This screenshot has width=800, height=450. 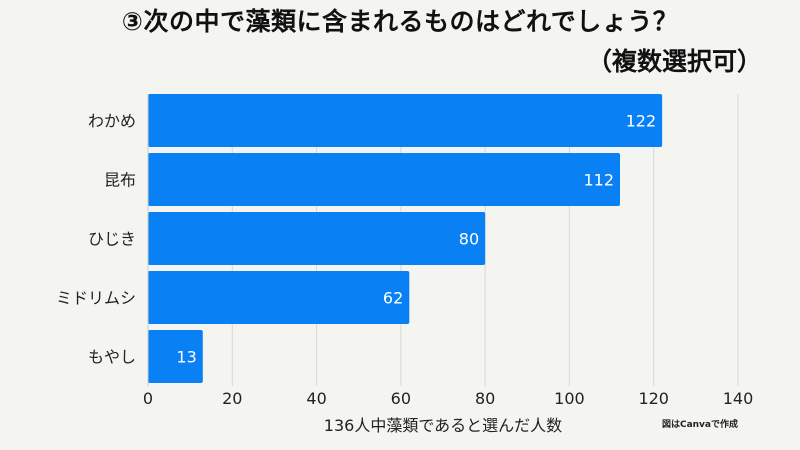 What do you see at coordinates (112, 357) in the screenshot?
I see `y-category-label: もやし` at bounding box center [112, 357].